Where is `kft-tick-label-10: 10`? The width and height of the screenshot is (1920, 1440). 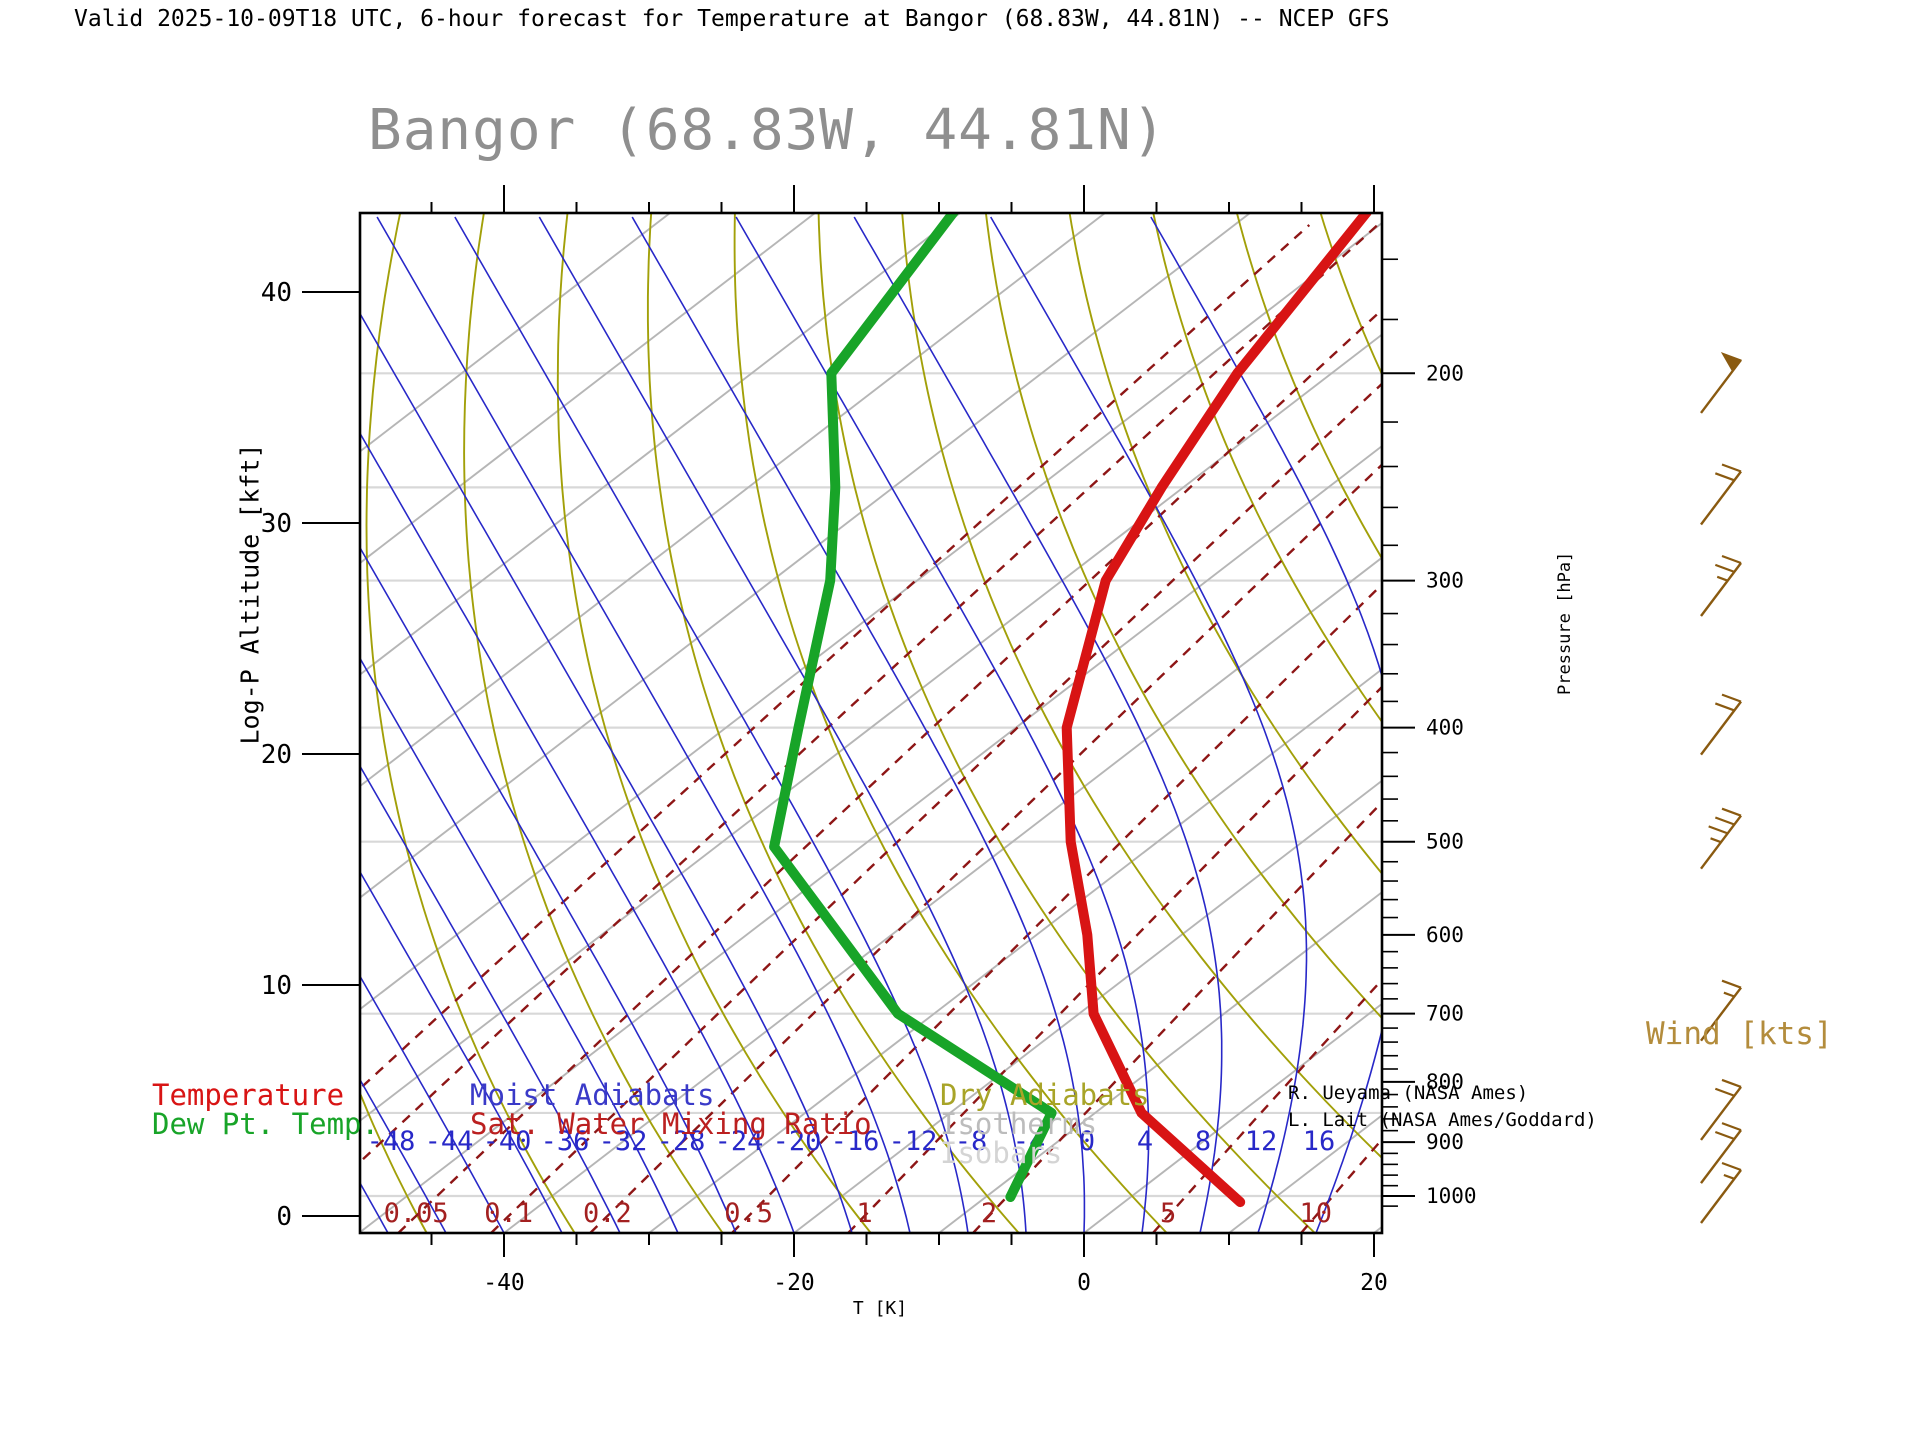 kft-tick-label-10: 10 is located at coordinates (276, 986).